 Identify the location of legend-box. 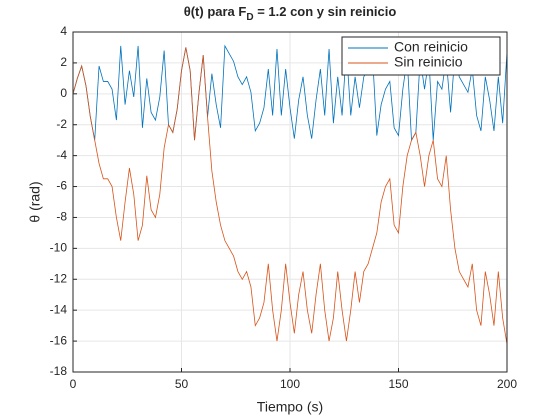
(421, 56).